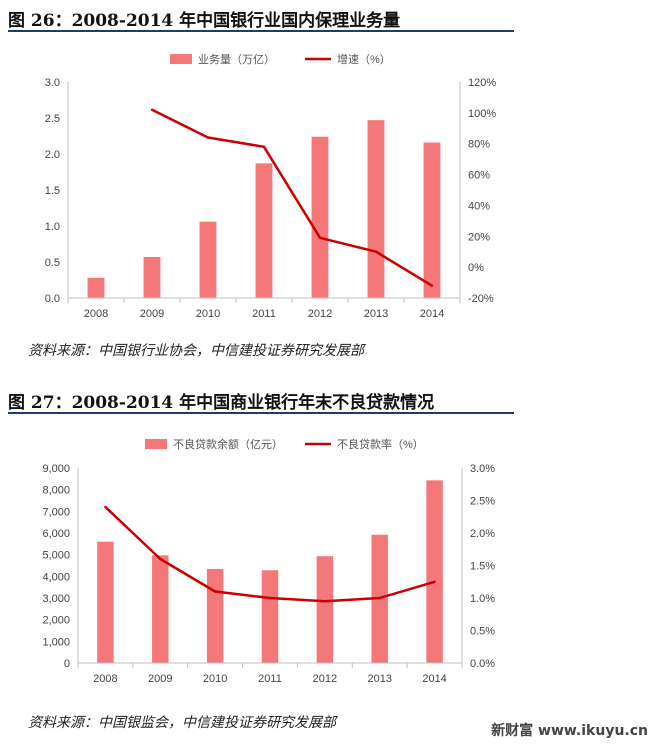  I want to click on figure-title-26: 图 26：2008-2014 年中国银行业国内保理业务量, so click(204, 21).